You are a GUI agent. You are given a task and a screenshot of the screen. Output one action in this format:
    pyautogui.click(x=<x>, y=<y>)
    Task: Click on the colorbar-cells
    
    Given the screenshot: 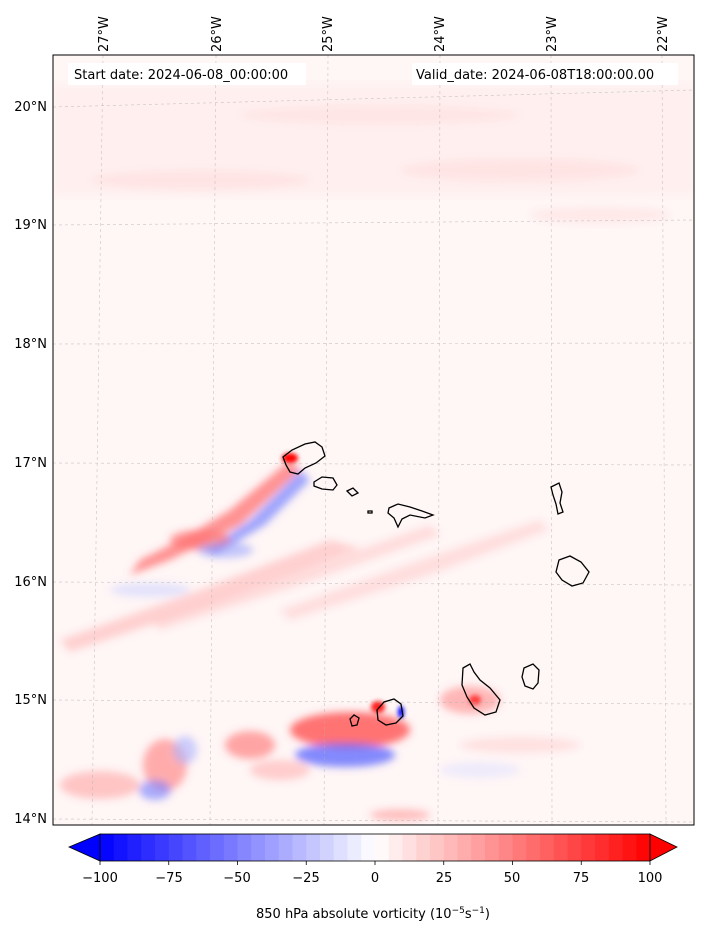 What is the action you would take?
    pyautogui.click(x=375, y=847)
    